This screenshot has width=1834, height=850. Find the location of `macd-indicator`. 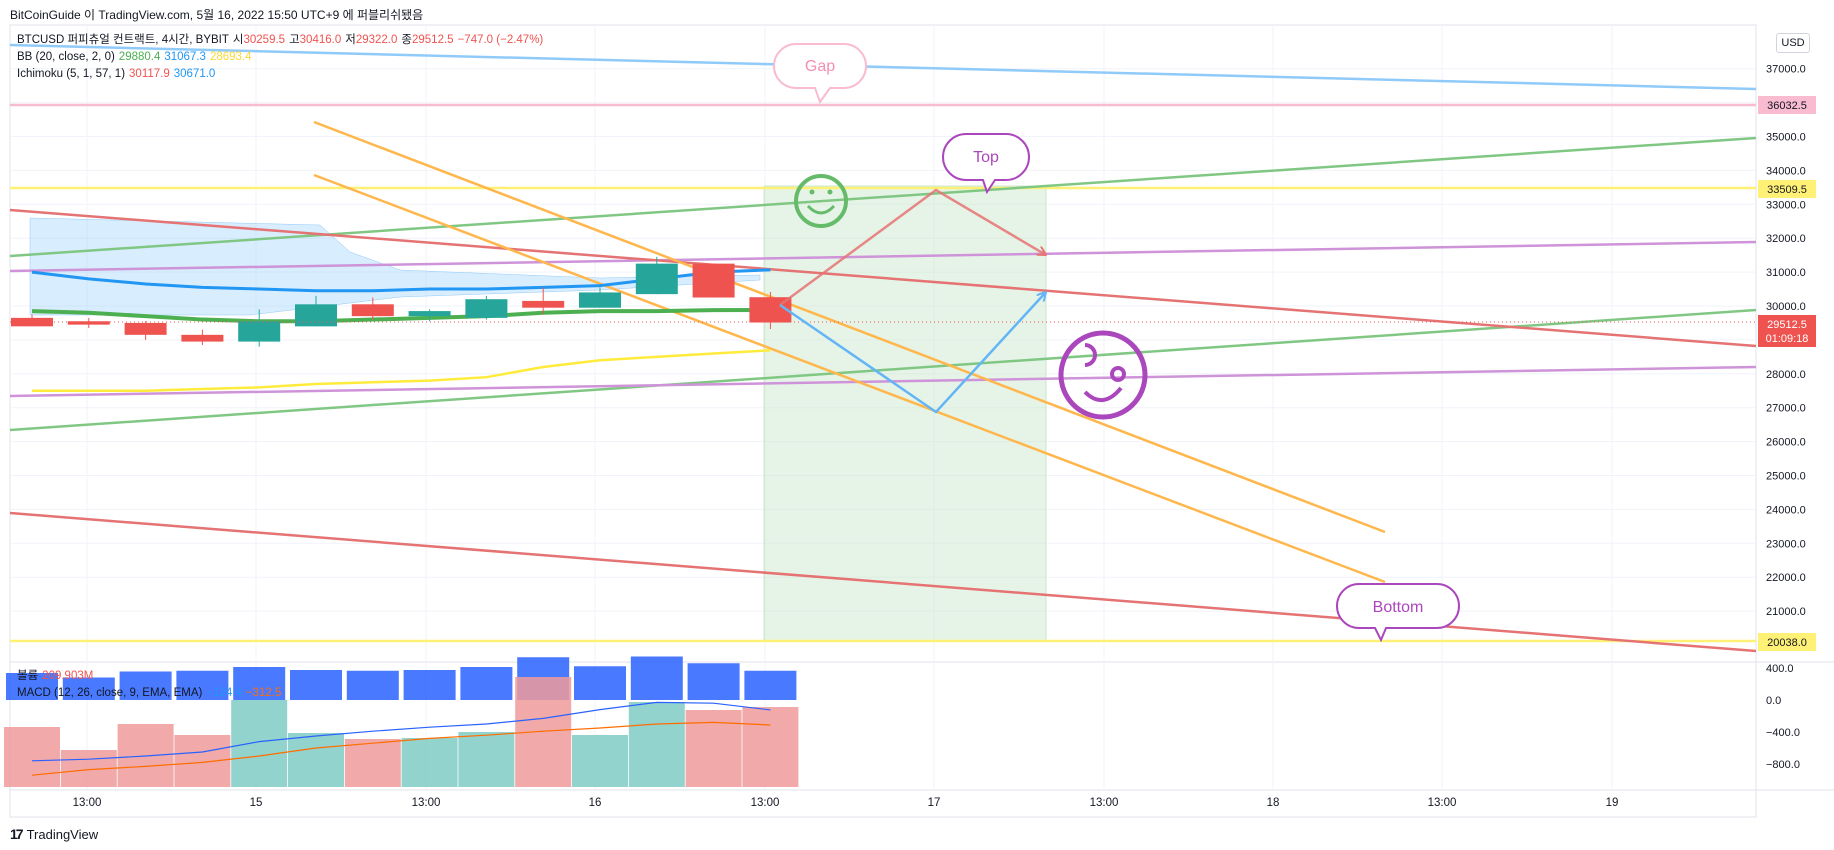

macd-indicator is located at coordinates (401, 732).